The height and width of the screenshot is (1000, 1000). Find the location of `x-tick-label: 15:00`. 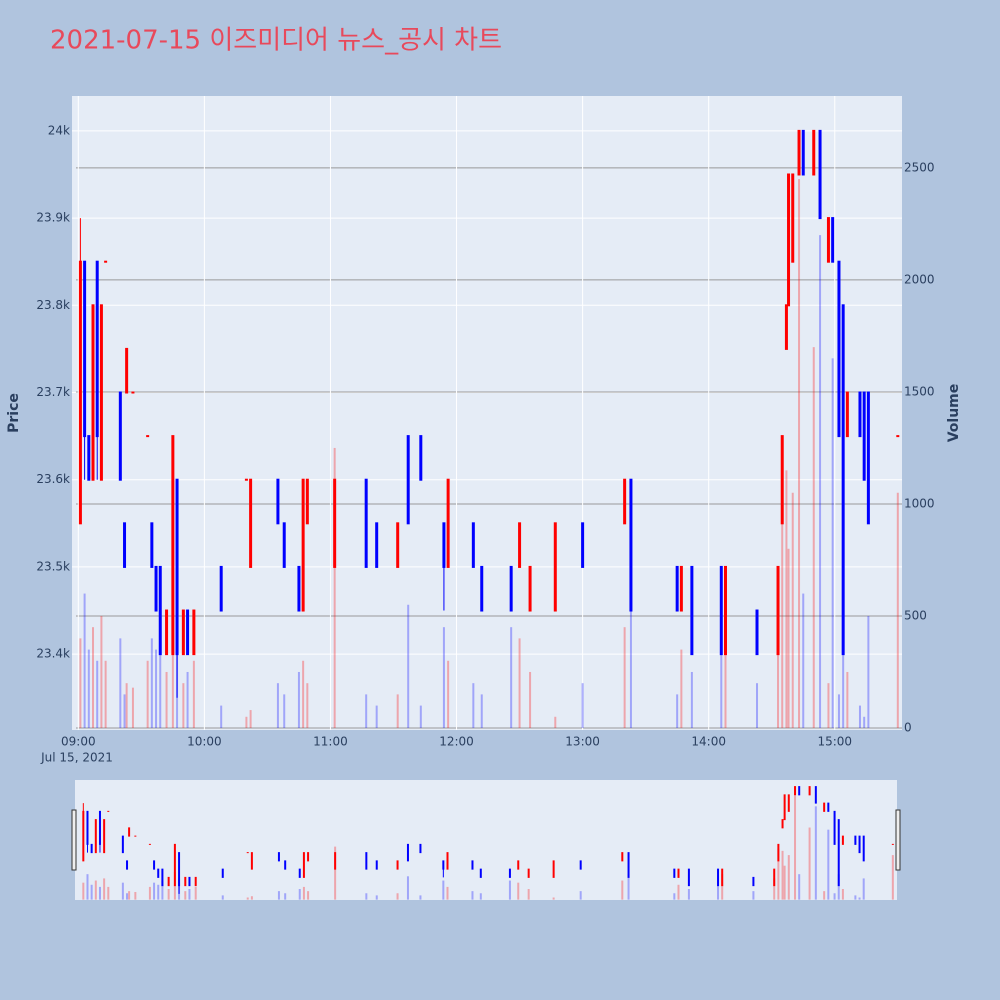

x-tick-label: 15:00 is located at coordinates (834, 742).